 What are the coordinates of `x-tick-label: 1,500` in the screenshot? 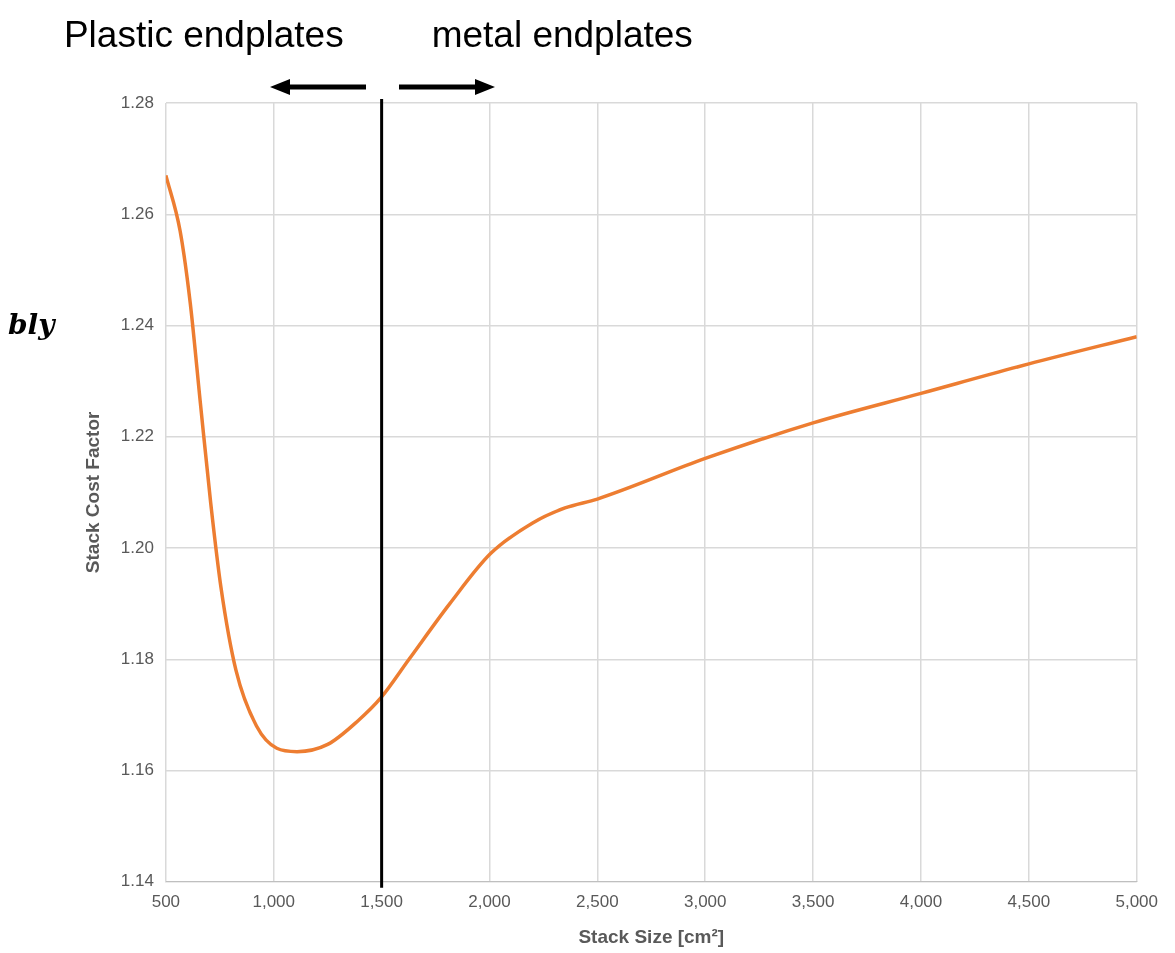 It's located at (381, 901).